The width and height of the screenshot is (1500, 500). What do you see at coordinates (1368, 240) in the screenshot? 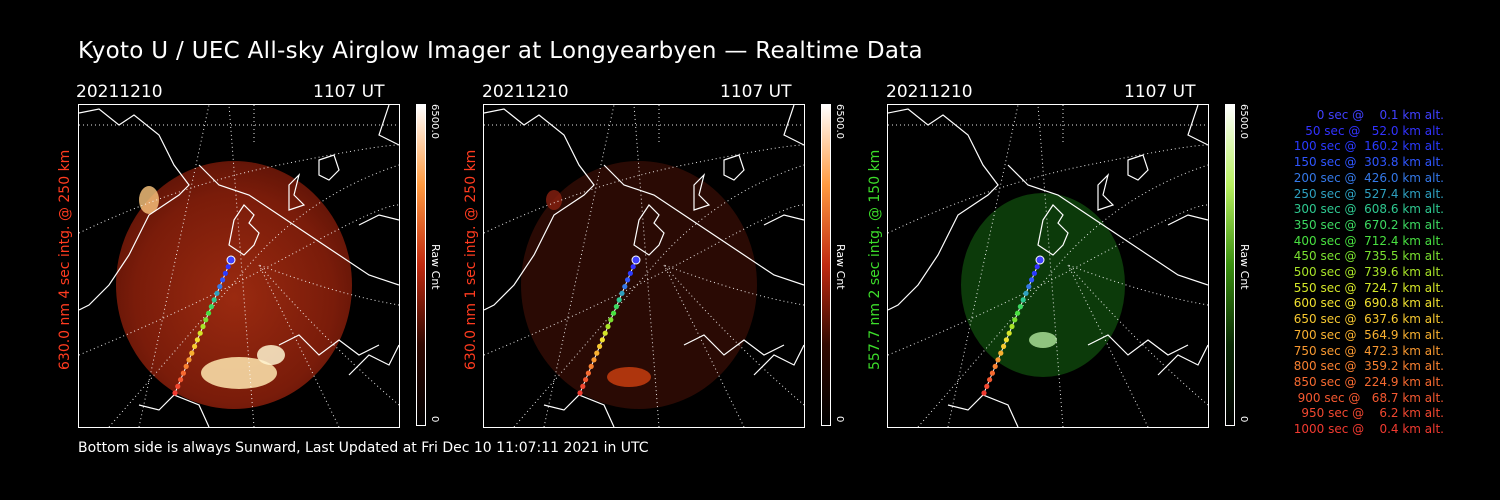
I see `legend-entry: 400 sec @ 712.4 km alt.` at bounding box center [1368, 240].